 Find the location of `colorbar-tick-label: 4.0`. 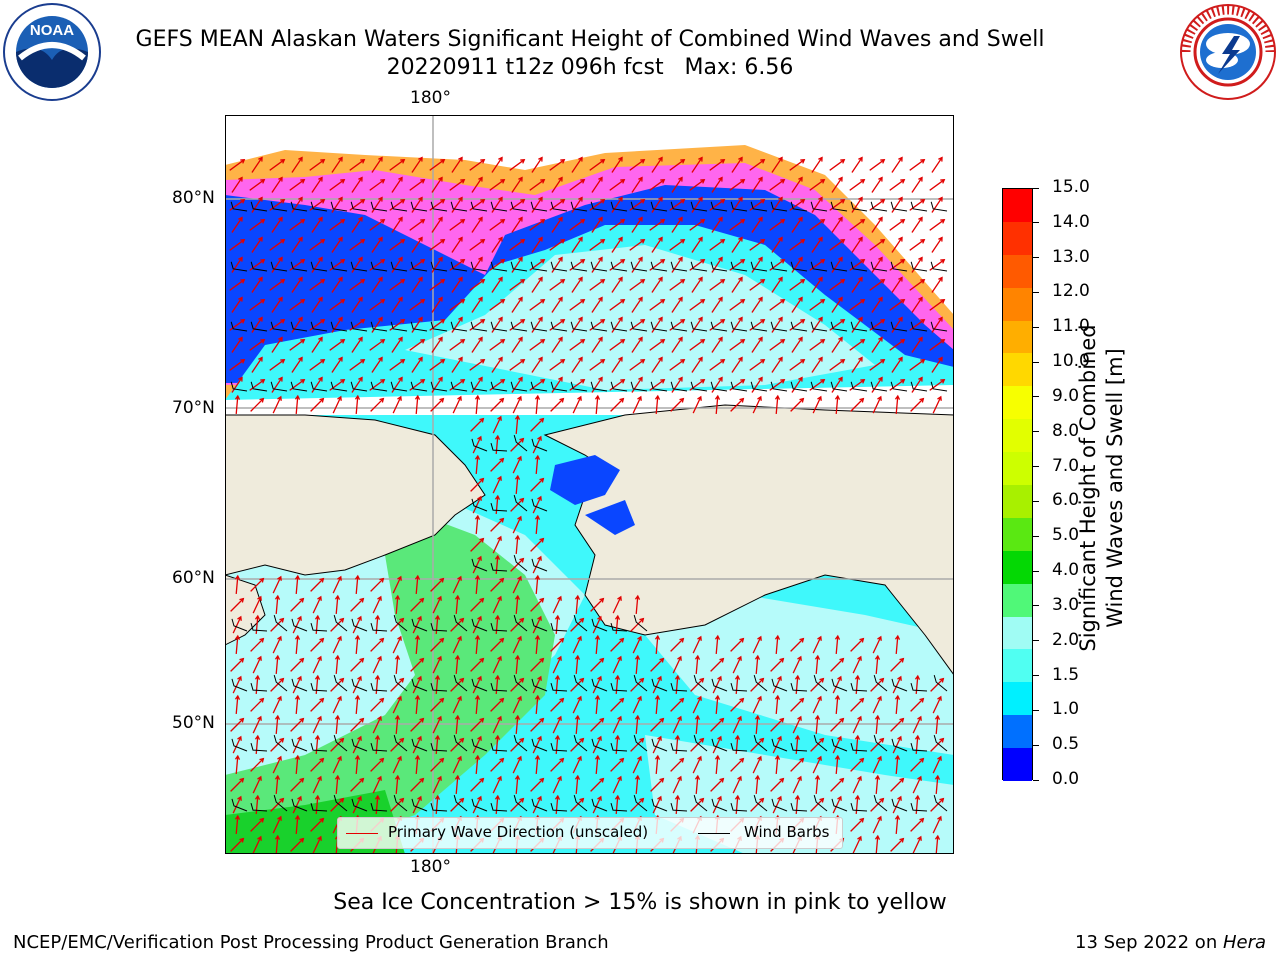

colorbar-tick-label: 4.0 is located at coordinates (1066, 570).